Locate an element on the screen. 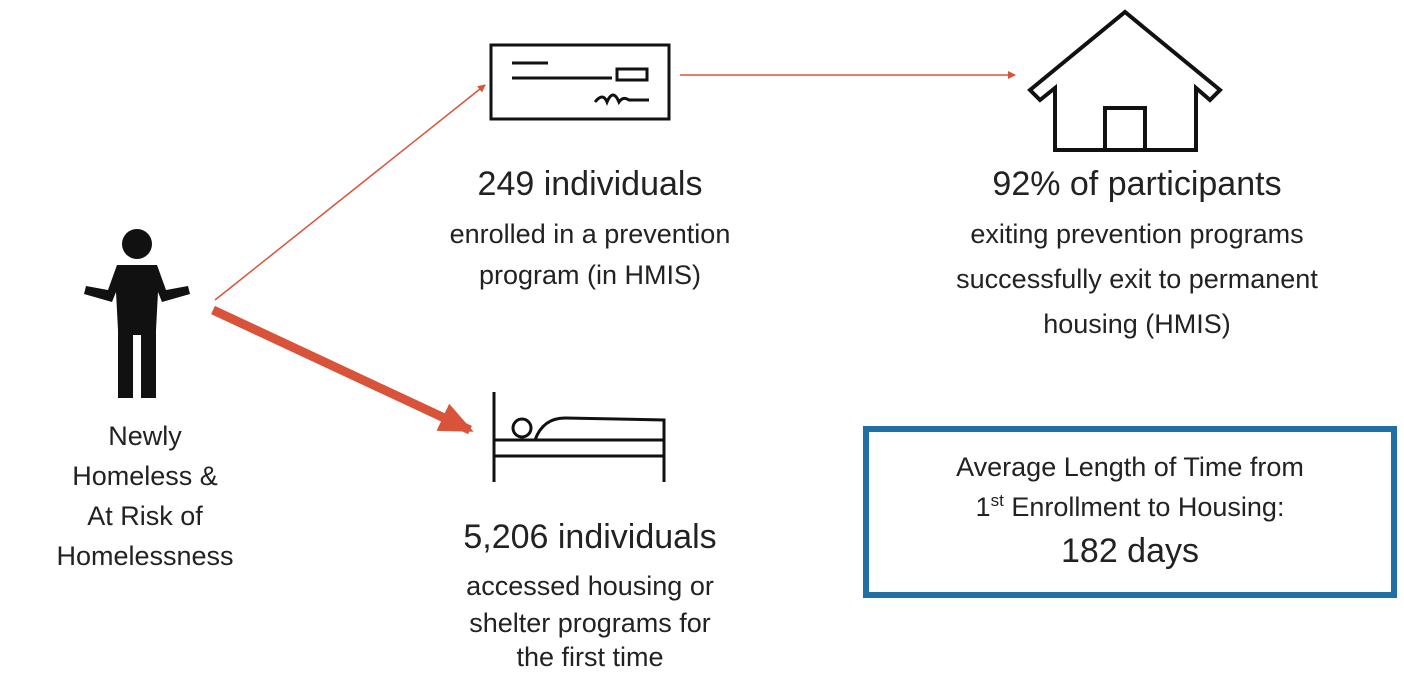 The width and height of the screenshot is (1404, 673). person-icon is located at coordinates (137, 313).